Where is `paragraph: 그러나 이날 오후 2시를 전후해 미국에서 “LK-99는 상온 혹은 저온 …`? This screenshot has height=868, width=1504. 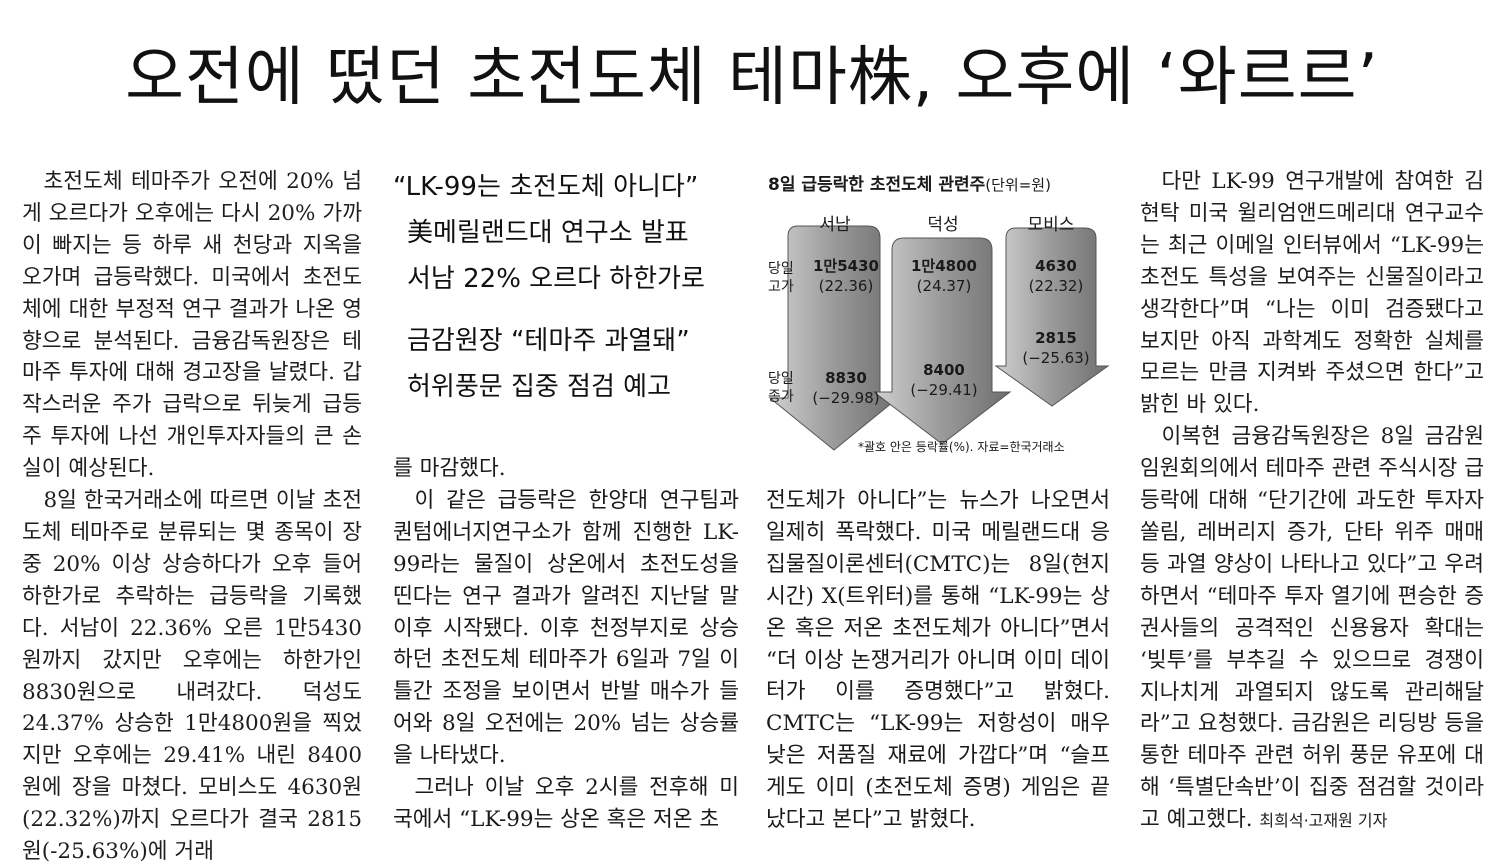 paragraph: 그러나 이날 오후 2시를 전후해 미국에서 “LK-99는 상온 혹은 저온 … is located at coordinates (566, 803).